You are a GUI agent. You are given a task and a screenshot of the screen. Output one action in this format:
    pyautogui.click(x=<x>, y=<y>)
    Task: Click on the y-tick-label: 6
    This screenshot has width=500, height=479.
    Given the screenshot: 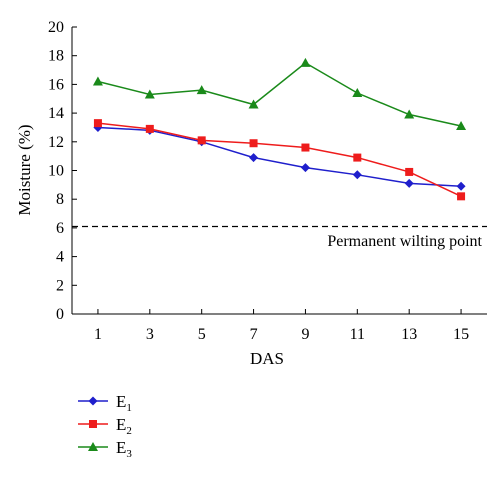 What is the action you would take?
    pyautogui.click(x=60, y=228)
    